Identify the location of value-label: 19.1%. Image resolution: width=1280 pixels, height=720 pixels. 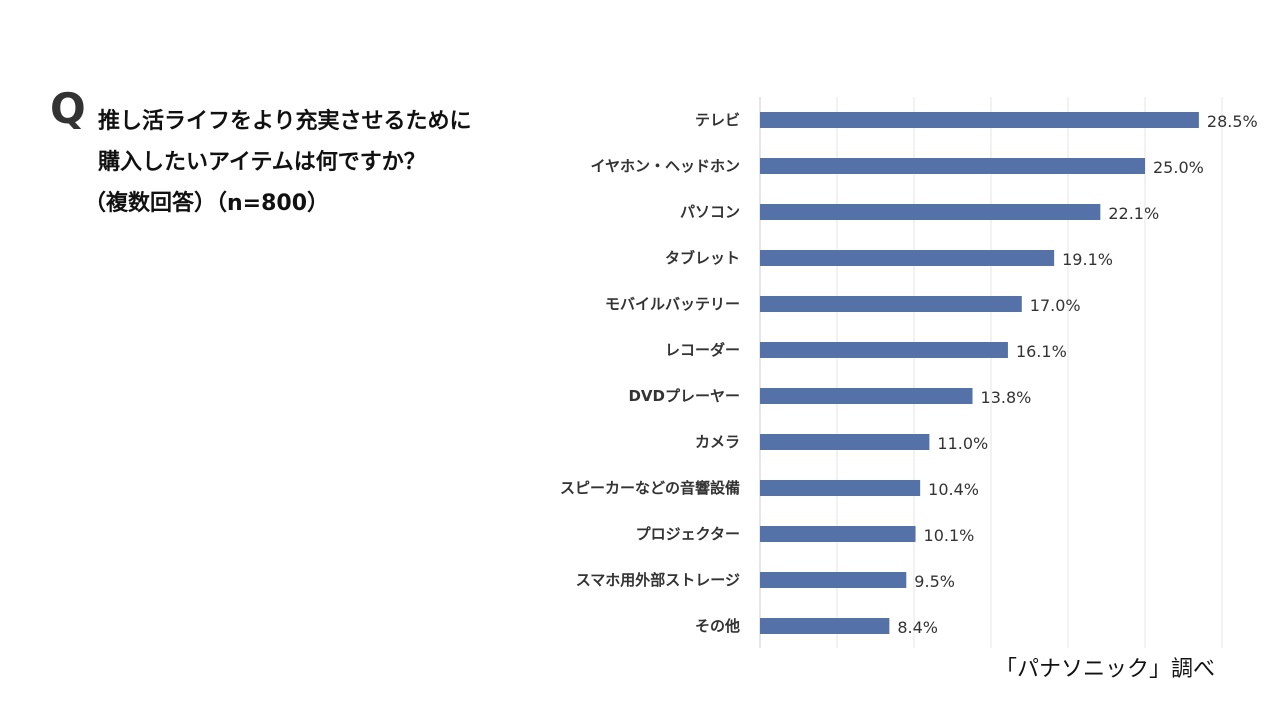
(1087, 259).